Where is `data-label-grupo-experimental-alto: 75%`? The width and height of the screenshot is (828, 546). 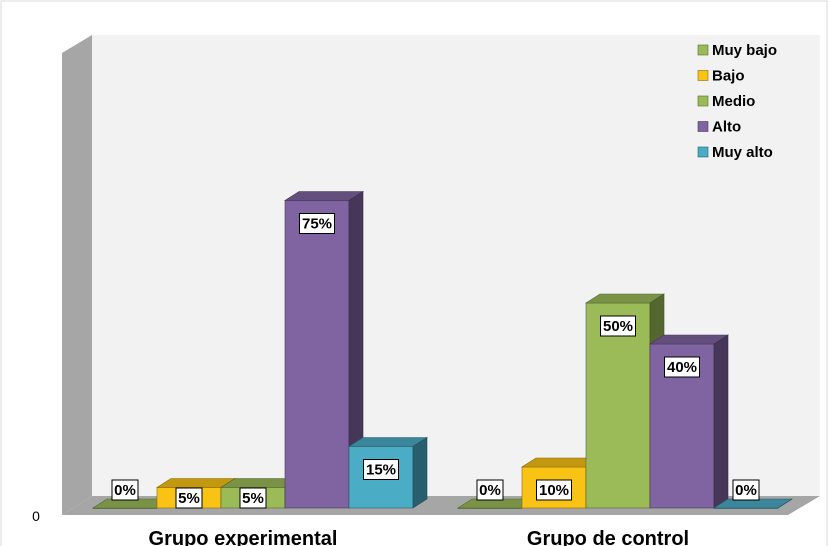 data-label-grupo-experimental-alto: 75% is located at coordinates (317, 223).